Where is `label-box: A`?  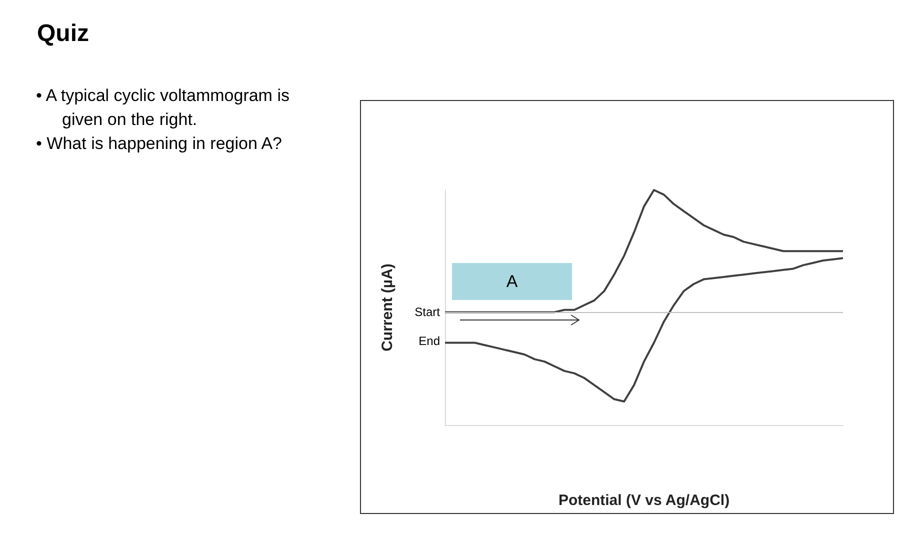 label-box: A is located at coordinates (512, 281).